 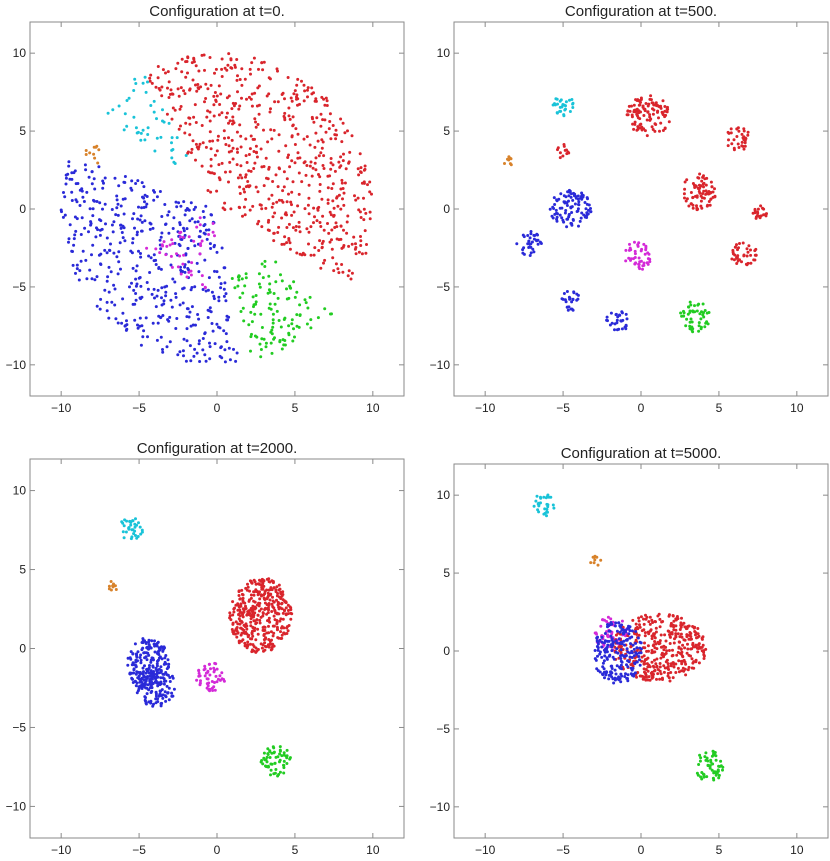 What do you see at coordinates (22, 649) in the screenshot?
I see `y-tick-label: 0` at bounding box center [22, 649].